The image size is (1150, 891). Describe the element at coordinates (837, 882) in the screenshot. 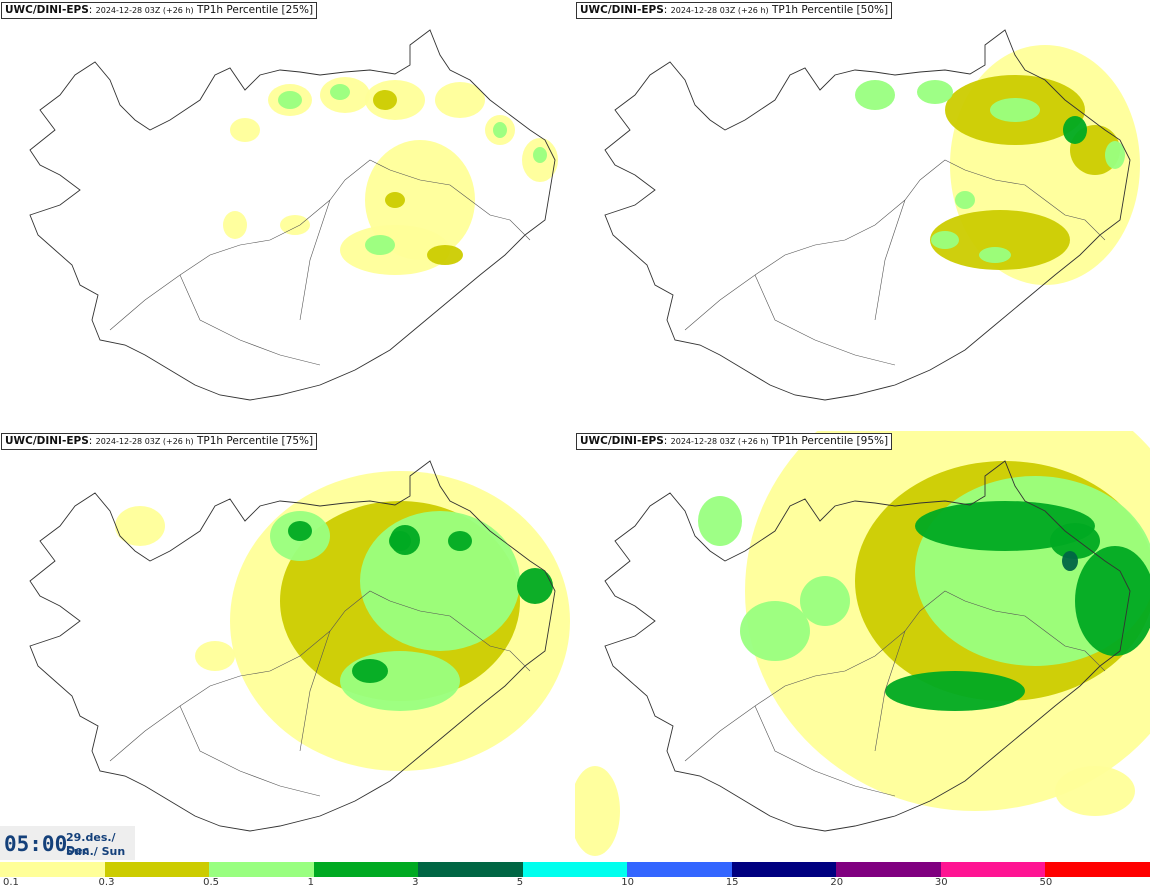

I see `colorbar-label: 20` at that location.